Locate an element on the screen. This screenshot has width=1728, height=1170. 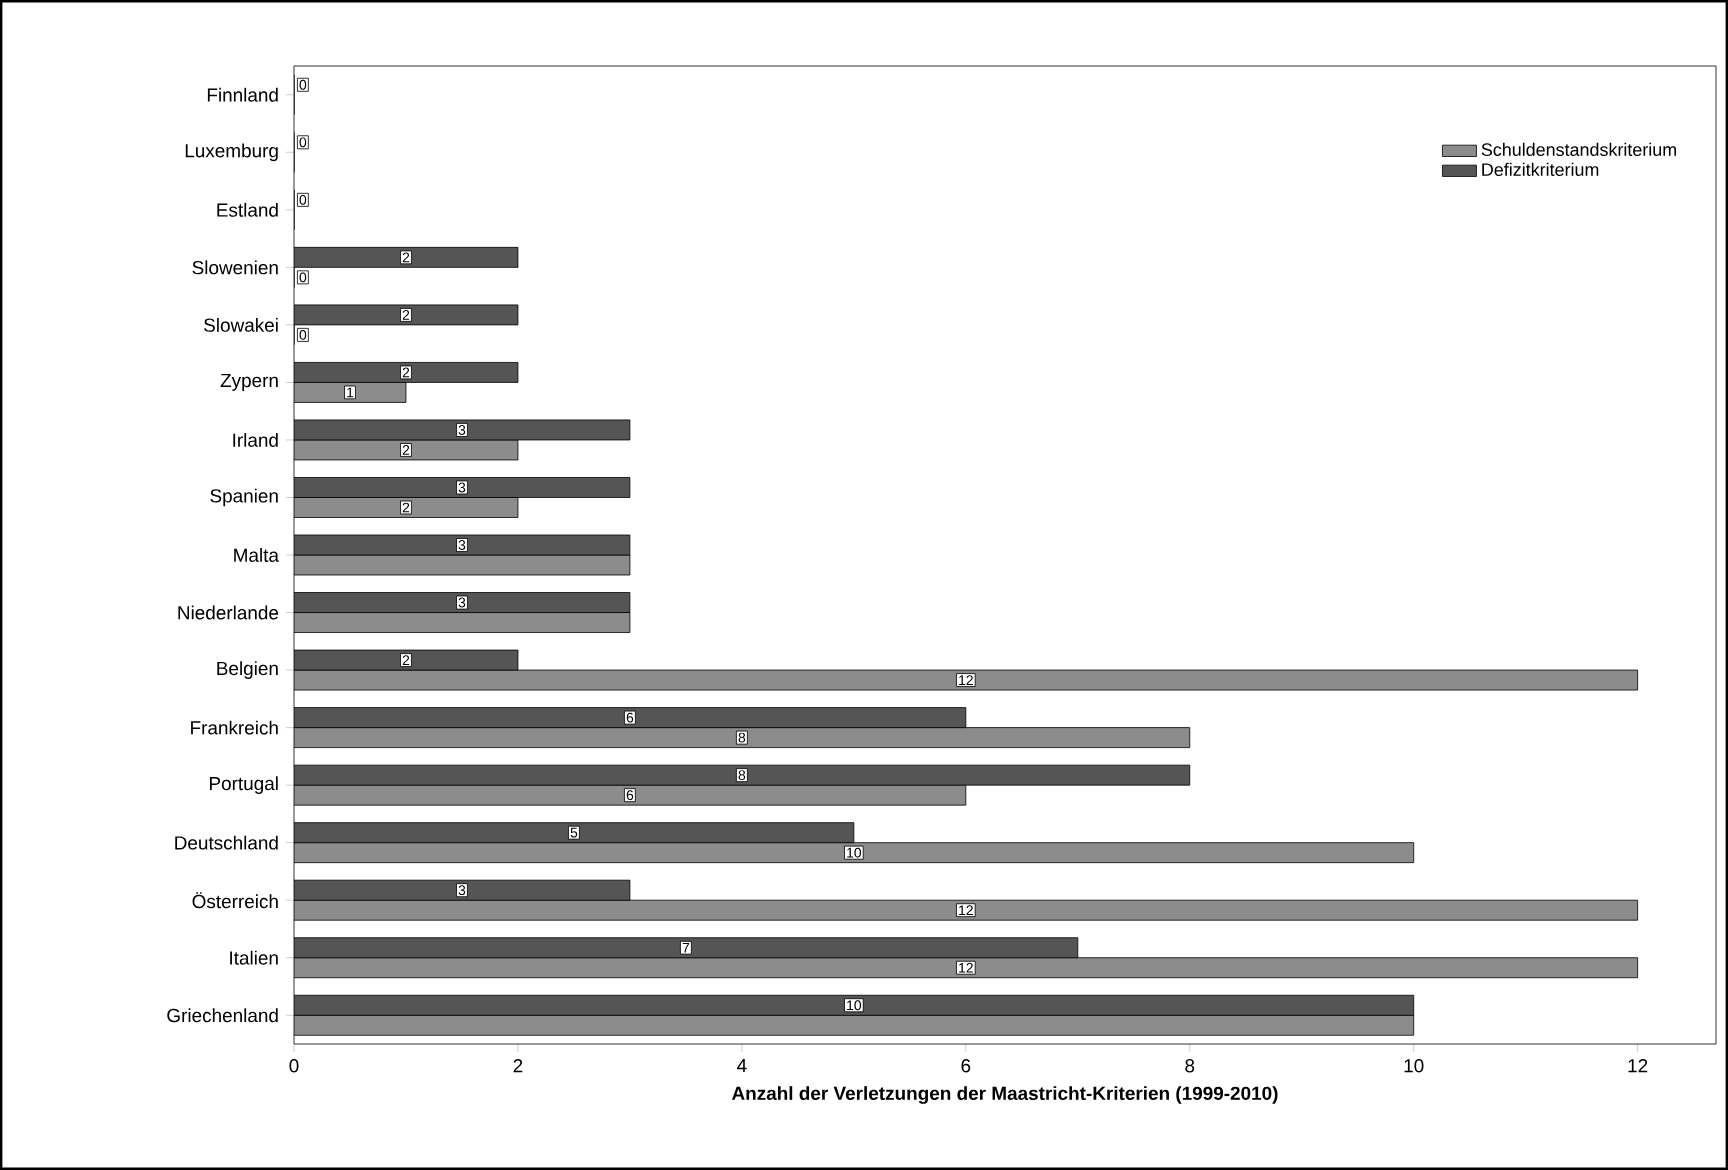
y-tick-label: Belgien is located at coordinates (247, 670).